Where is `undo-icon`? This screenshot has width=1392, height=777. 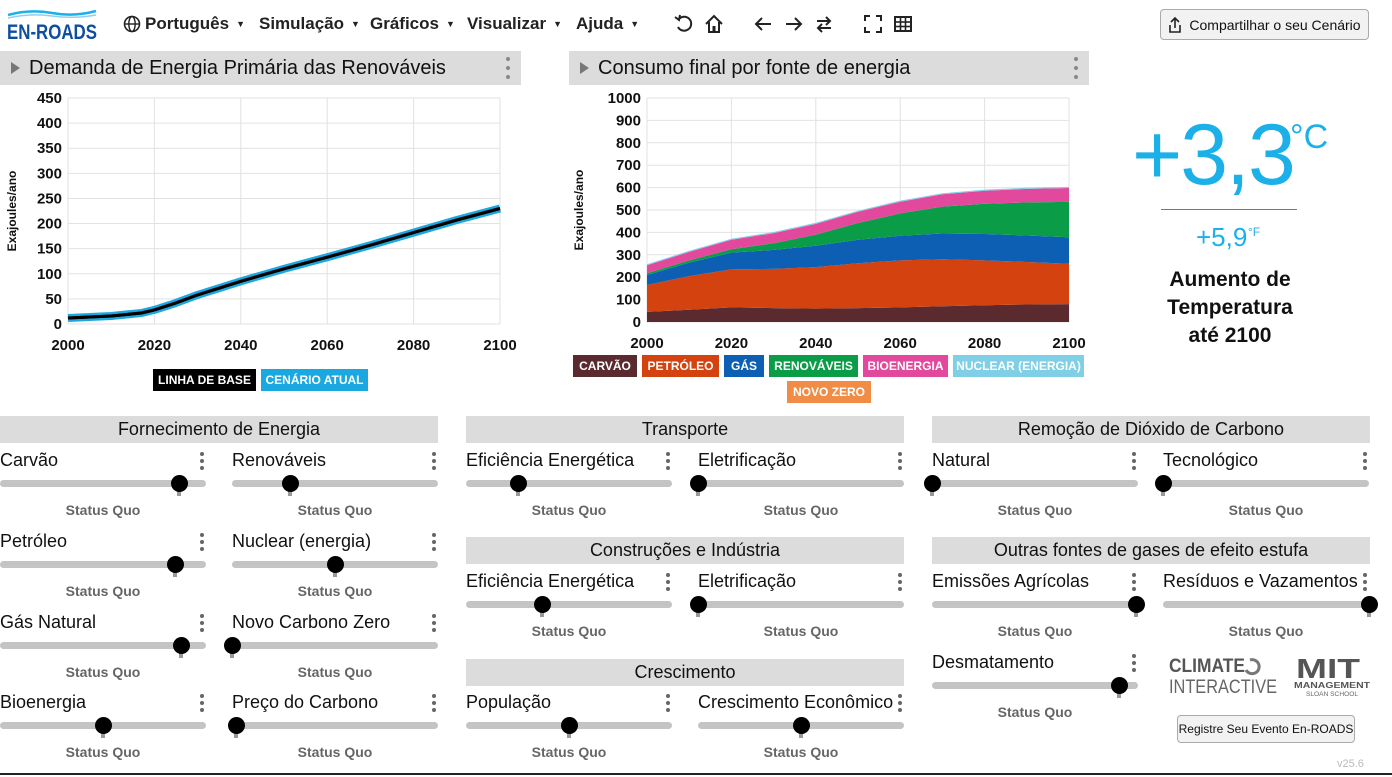
undo-icon is located at coordinates (684, 24).